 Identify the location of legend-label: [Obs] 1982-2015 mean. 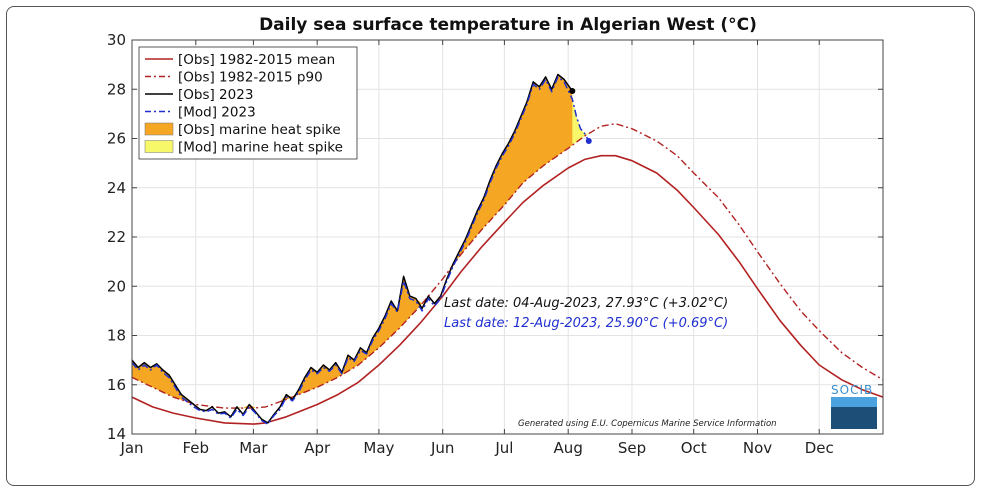
(256, 60).